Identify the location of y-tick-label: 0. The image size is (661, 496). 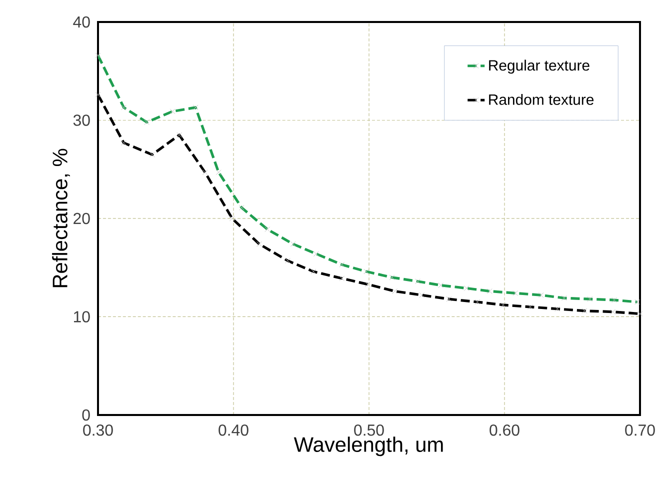
(86, 415).